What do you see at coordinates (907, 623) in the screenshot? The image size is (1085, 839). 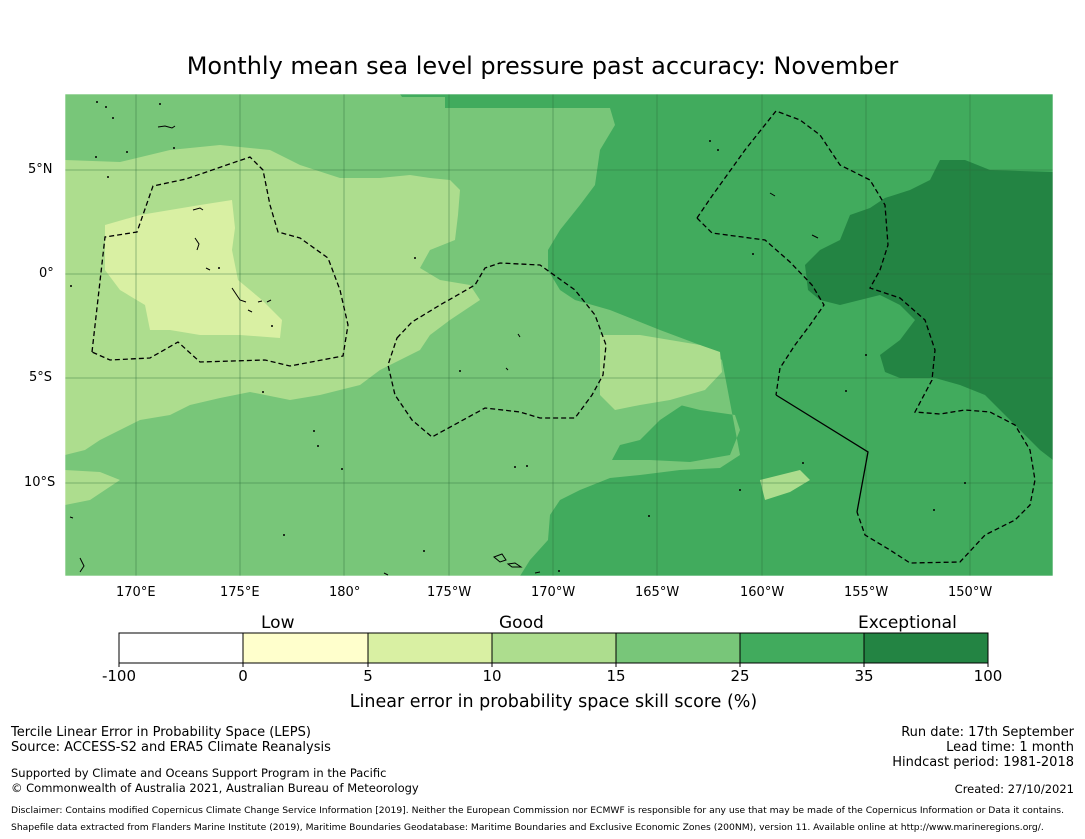 I see `category-exceptional: Exceptional` at bounding box center [907, 623].